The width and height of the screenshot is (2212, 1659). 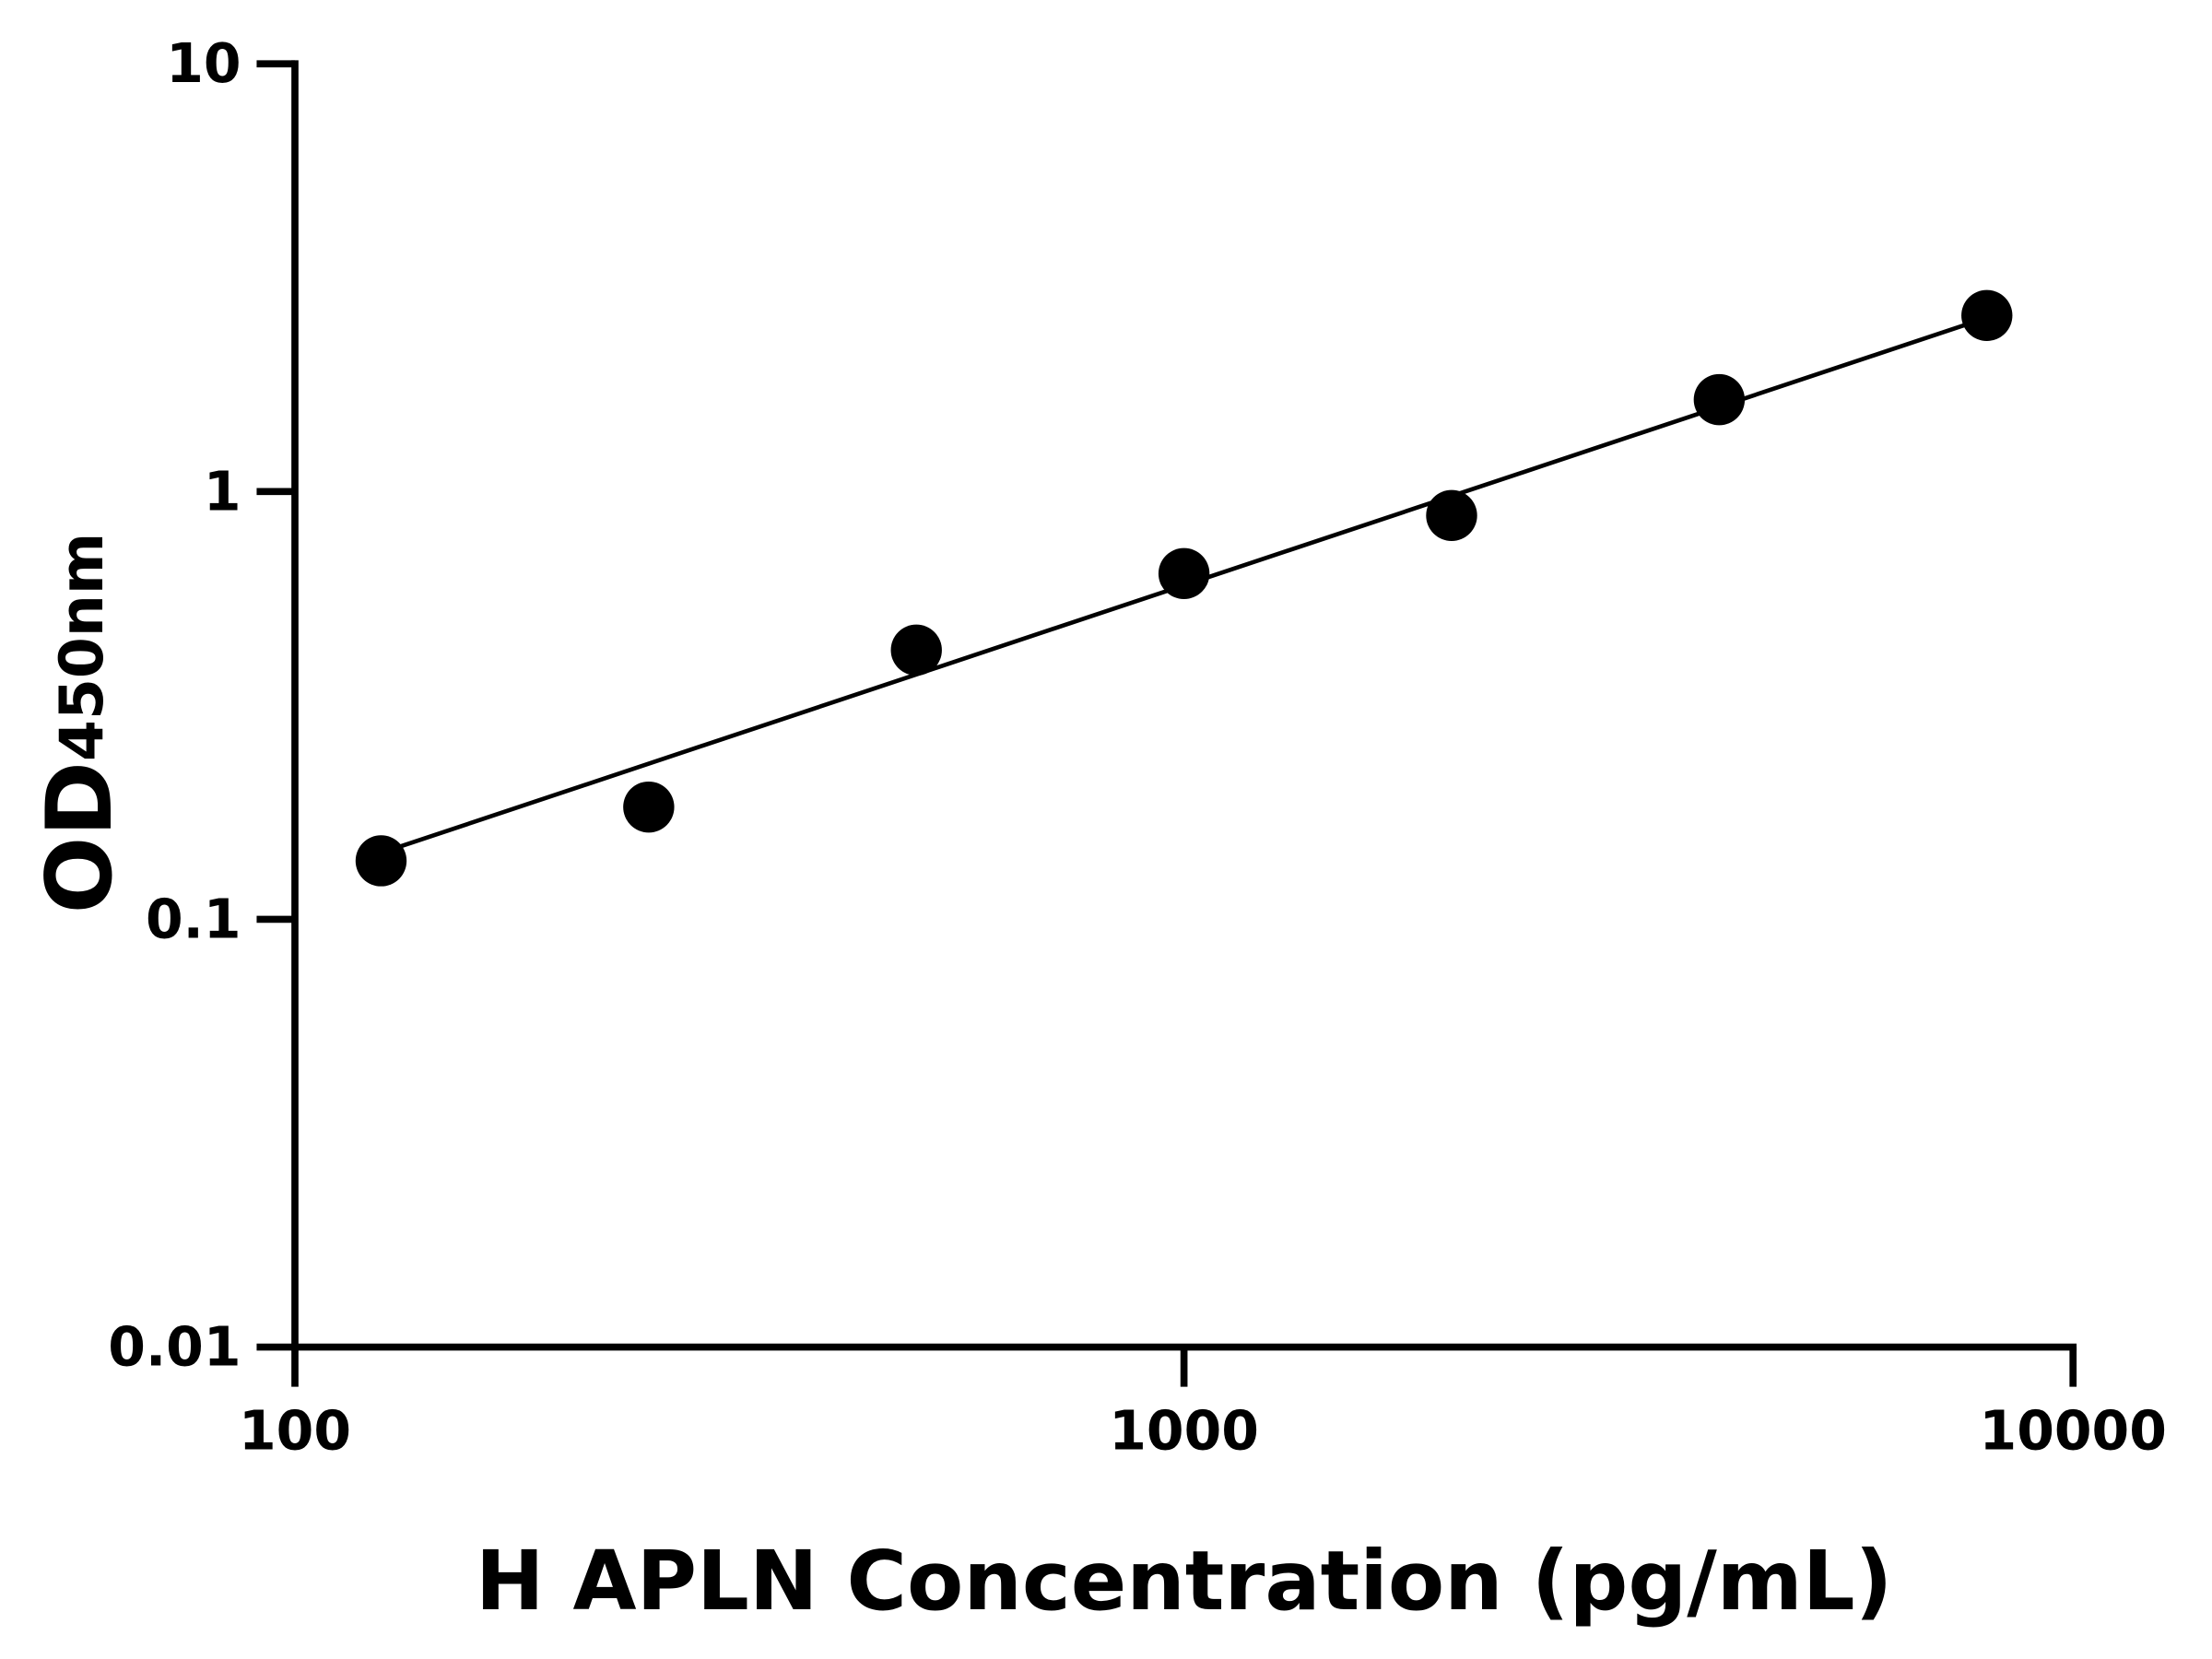 What do you see at coordinates (295, 1430) in the screenshot?
I see `x-tick-label: 100` at bounding box center [295, 1430].